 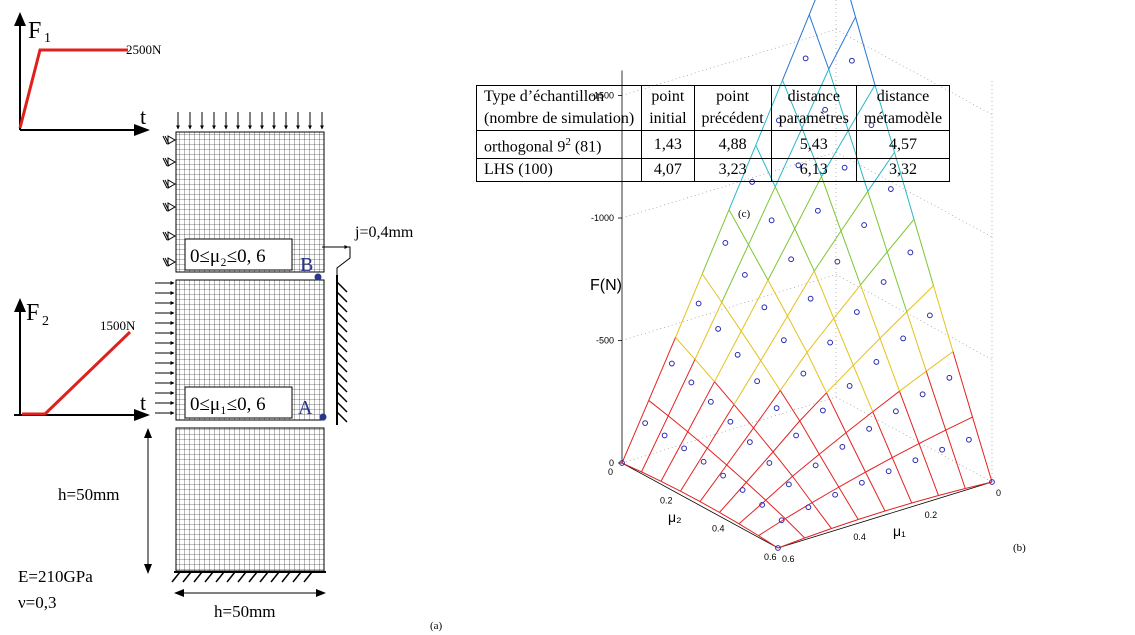 I want to click on x-axis-label: μ₂, so click(x=675, y=517).